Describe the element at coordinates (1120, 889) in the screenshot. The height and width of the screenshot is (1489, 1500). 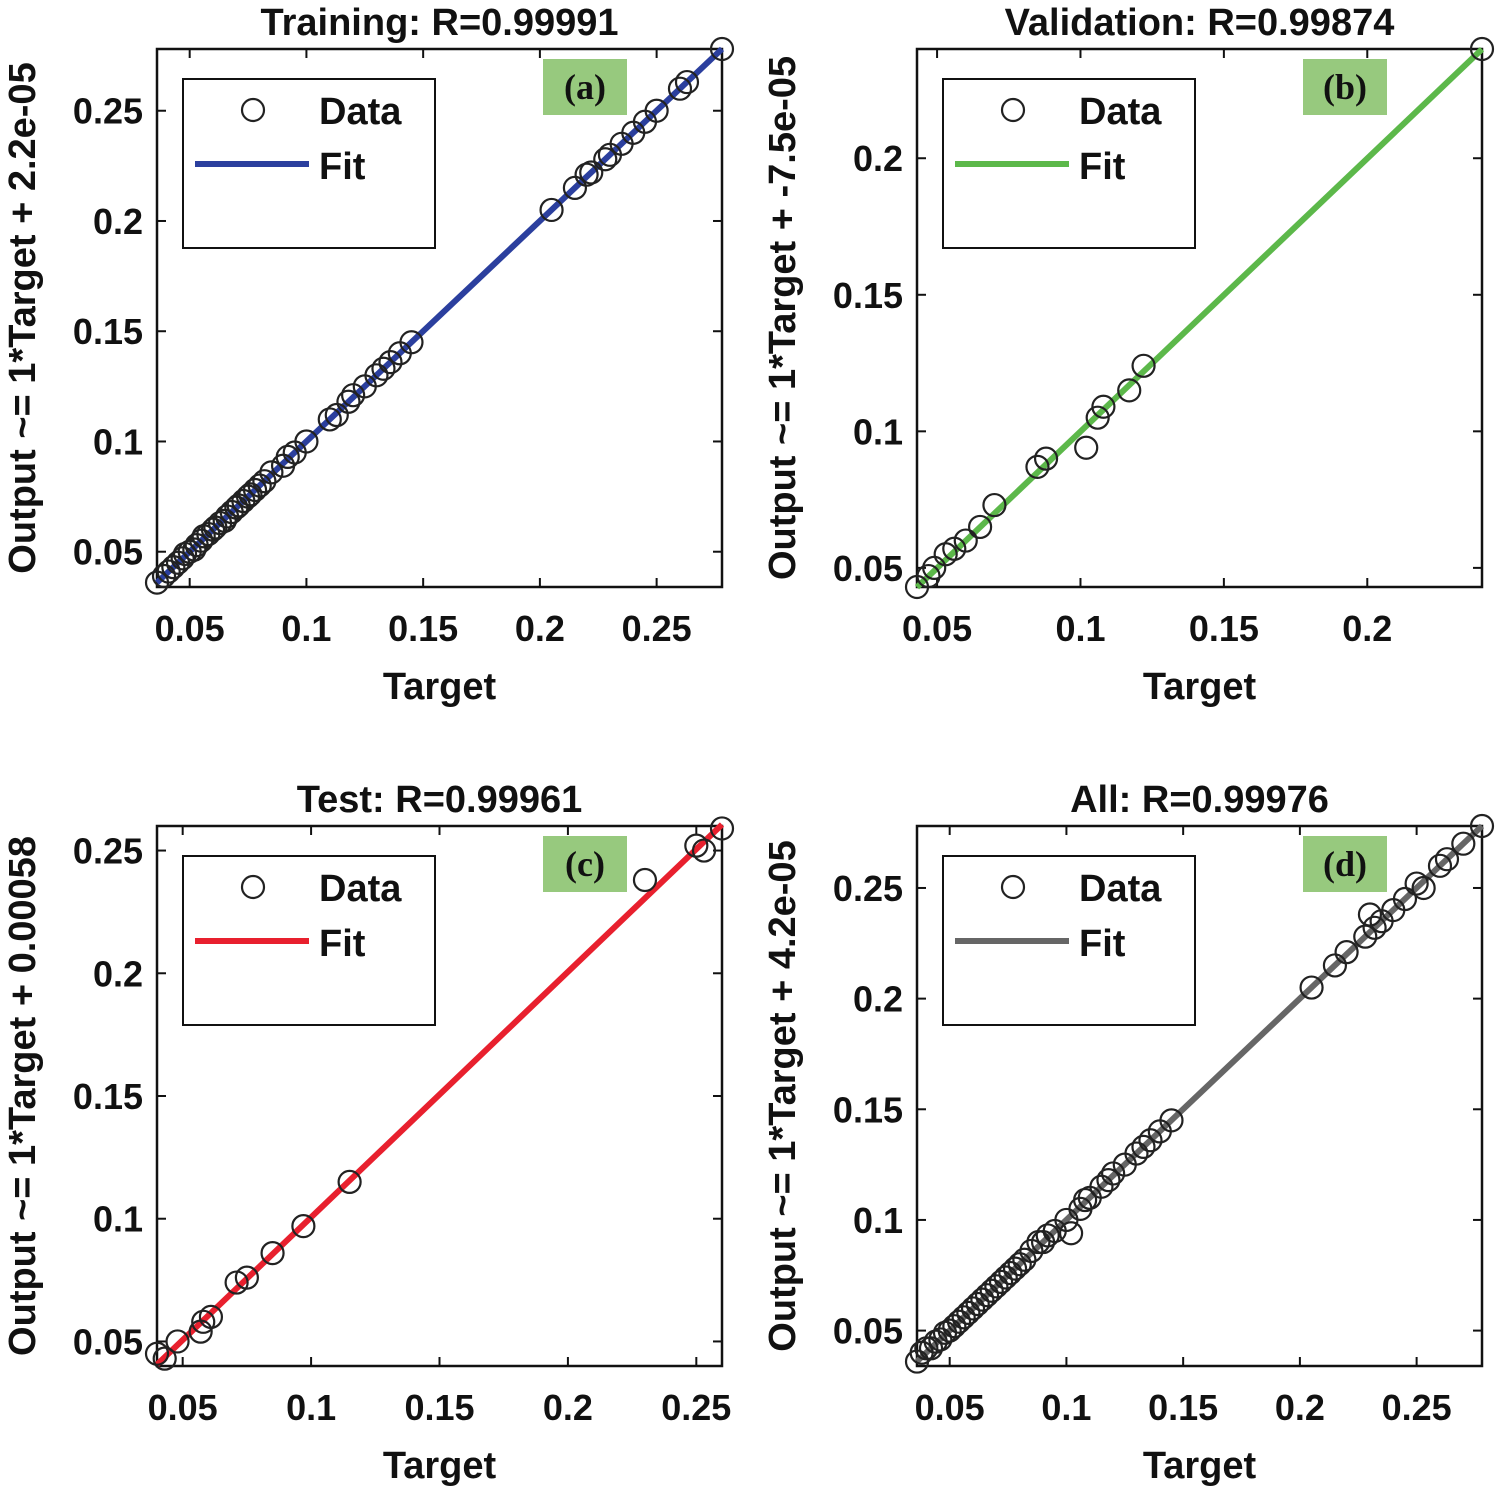
I see `legend-label-data: Data` at that location.